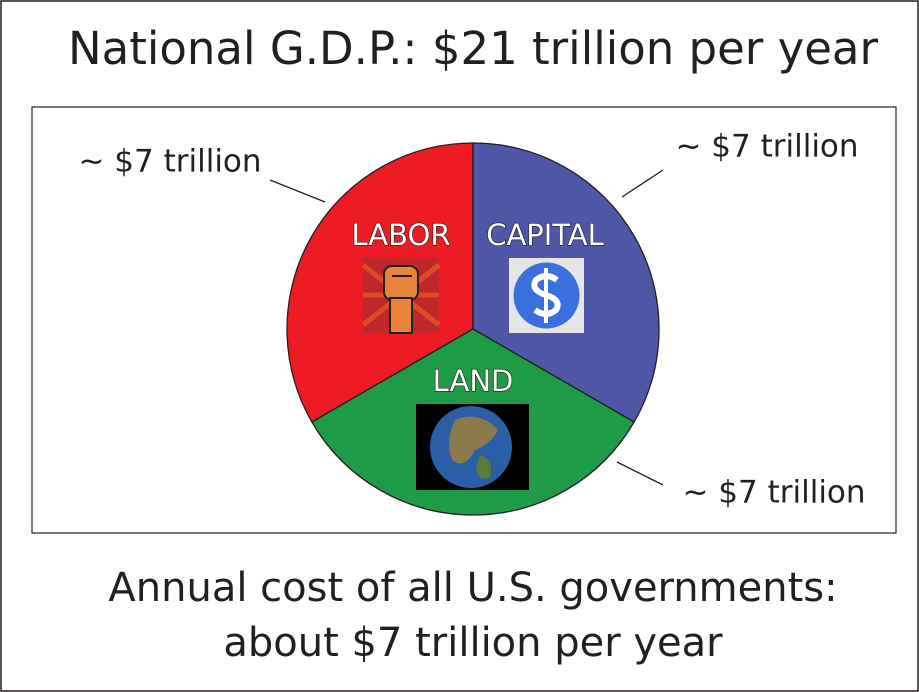 This screenshot has height=692, width=919. I want to click on labor-icon, so click(401, 295).